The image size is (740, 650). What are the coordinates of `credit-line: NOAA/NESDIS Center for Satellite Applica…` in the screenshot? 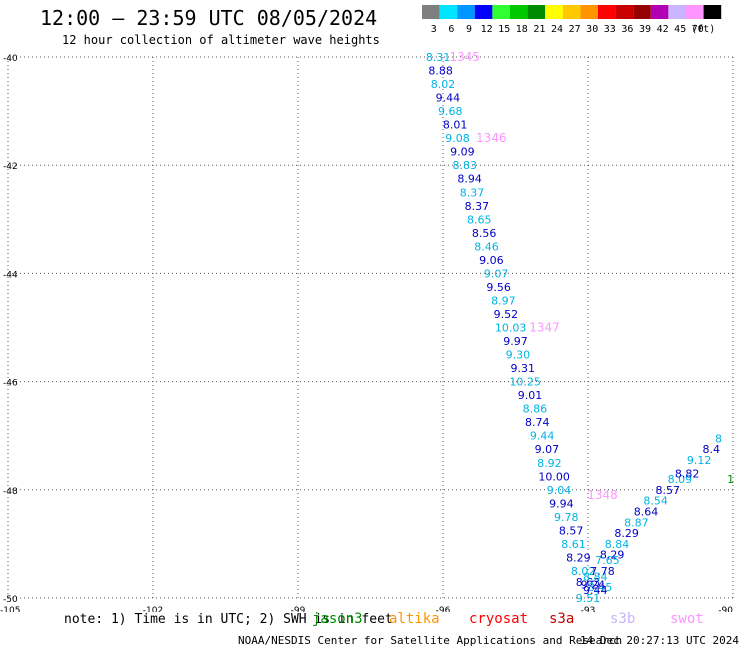 It's located at (430, 640).